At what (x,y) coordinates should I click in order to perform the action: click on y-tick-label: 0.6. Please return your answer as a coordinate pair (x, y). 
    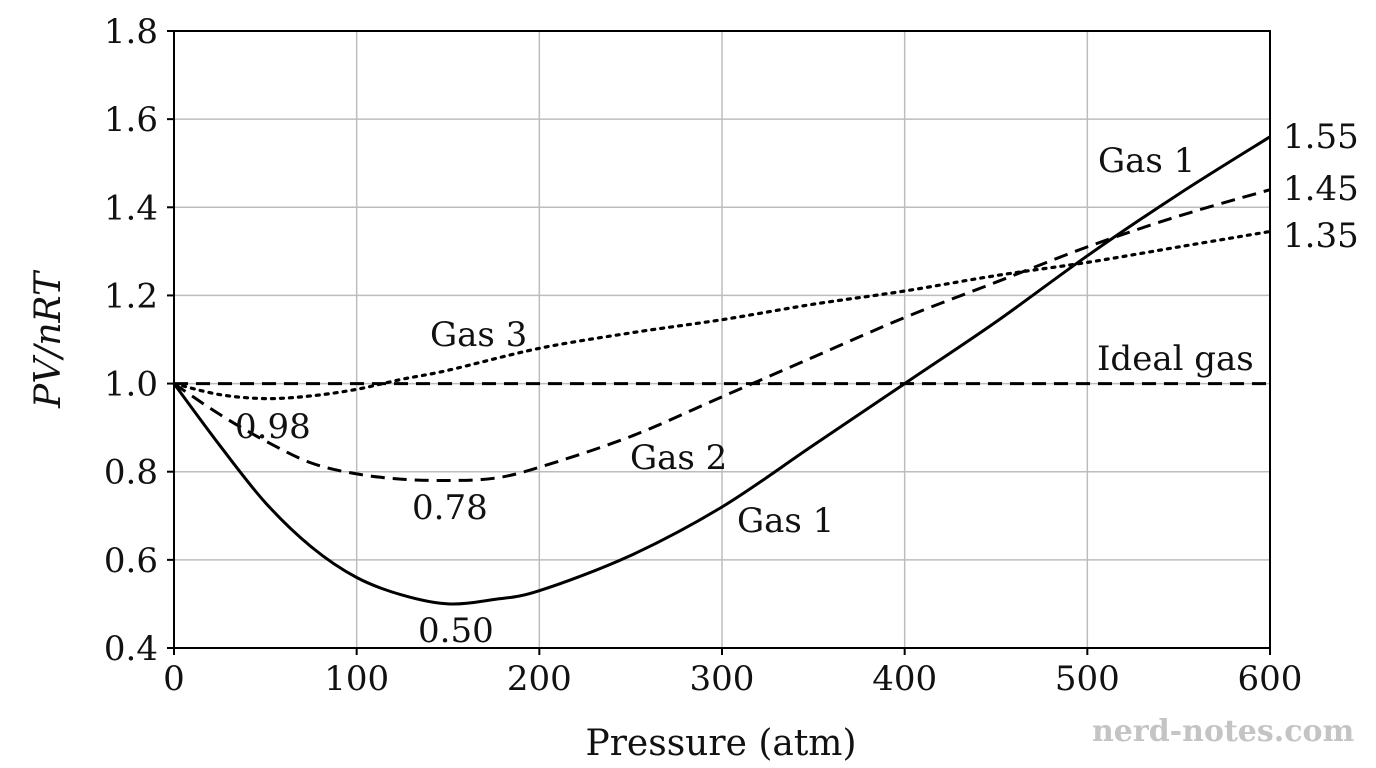
    Looking at the image, I should click on (131, 561).